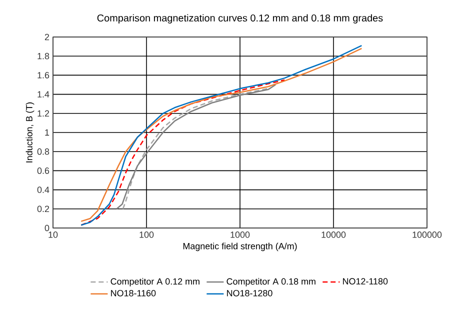 This screenshot has height=320, width=456. What do you see at coordinates (43, 171) in the screenshot?
I see `y-tick-label: 0.6` at bounding box center [43, 171].